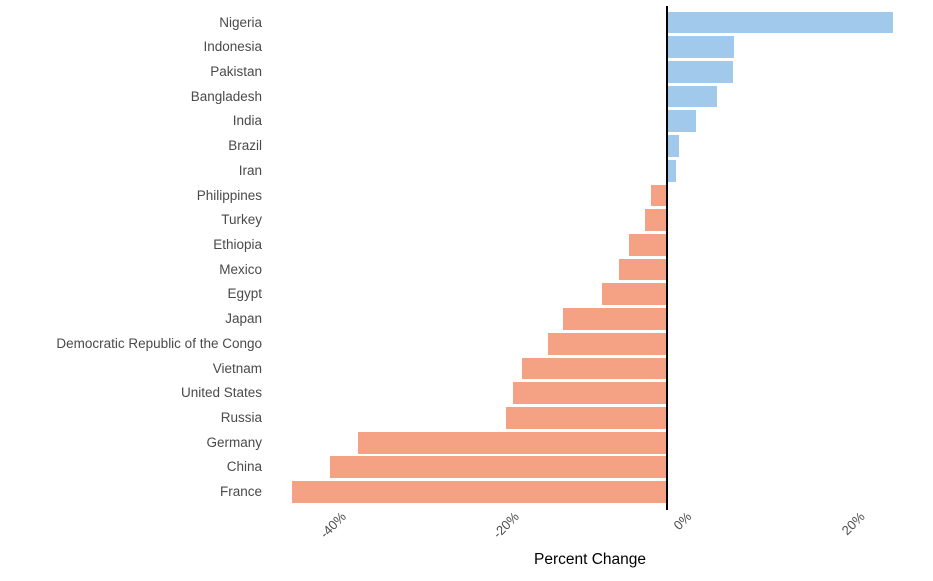 The width and height of the screenshot is (933, 581). Describe the element at coordinates (240, 492) in the screenshot. I see `category-label: France` at that location.